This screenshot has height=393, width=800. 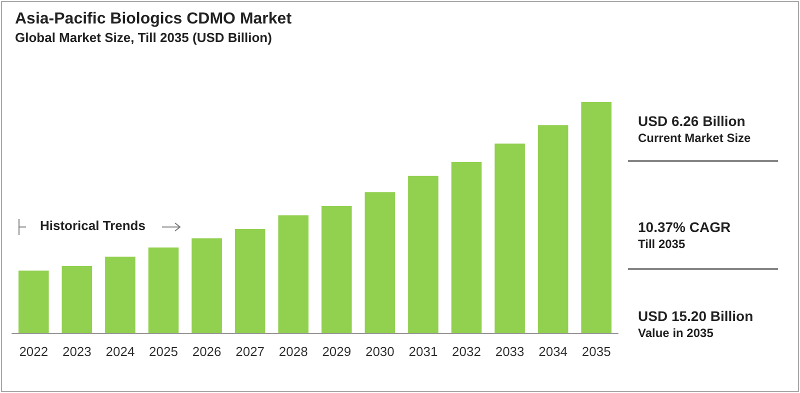 I want to click on text: Current Market Size, so click(x=694, y=138).